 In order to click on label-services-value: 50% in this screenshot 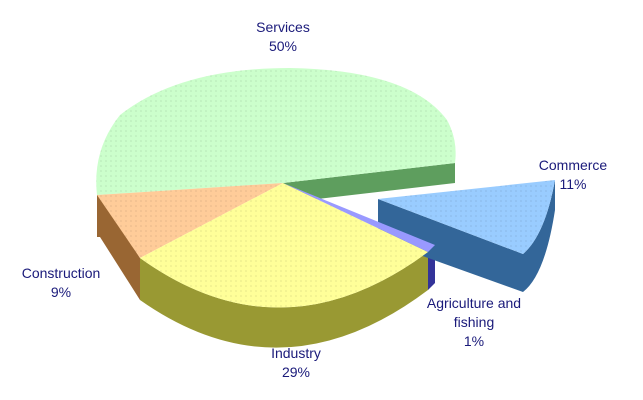, I will do `click(283, 46)`.